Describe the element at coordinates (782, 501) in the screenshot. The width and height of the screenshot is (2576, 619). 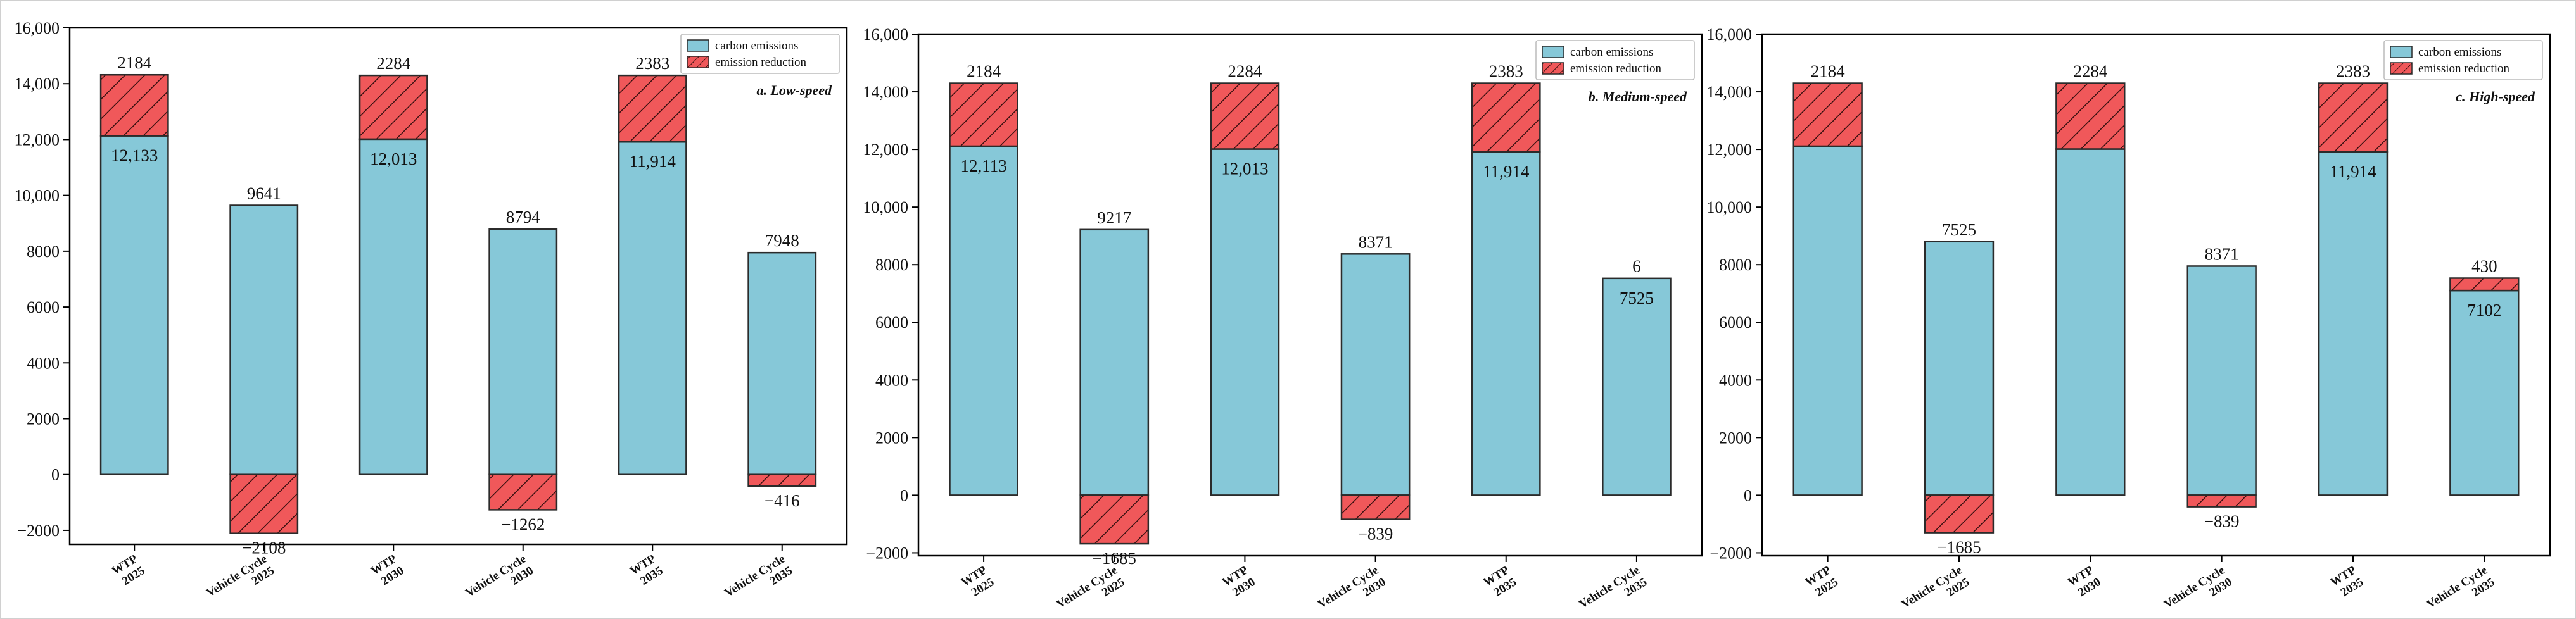
I see `reduction-value-label: −416` at that location.